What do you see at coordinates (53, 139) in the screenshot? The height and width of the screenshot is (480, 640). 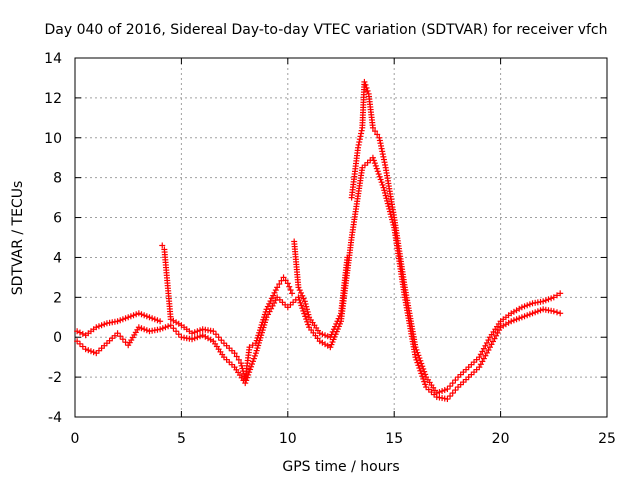 I see `y-tick-label: 10` at bounding box center [53, 139].